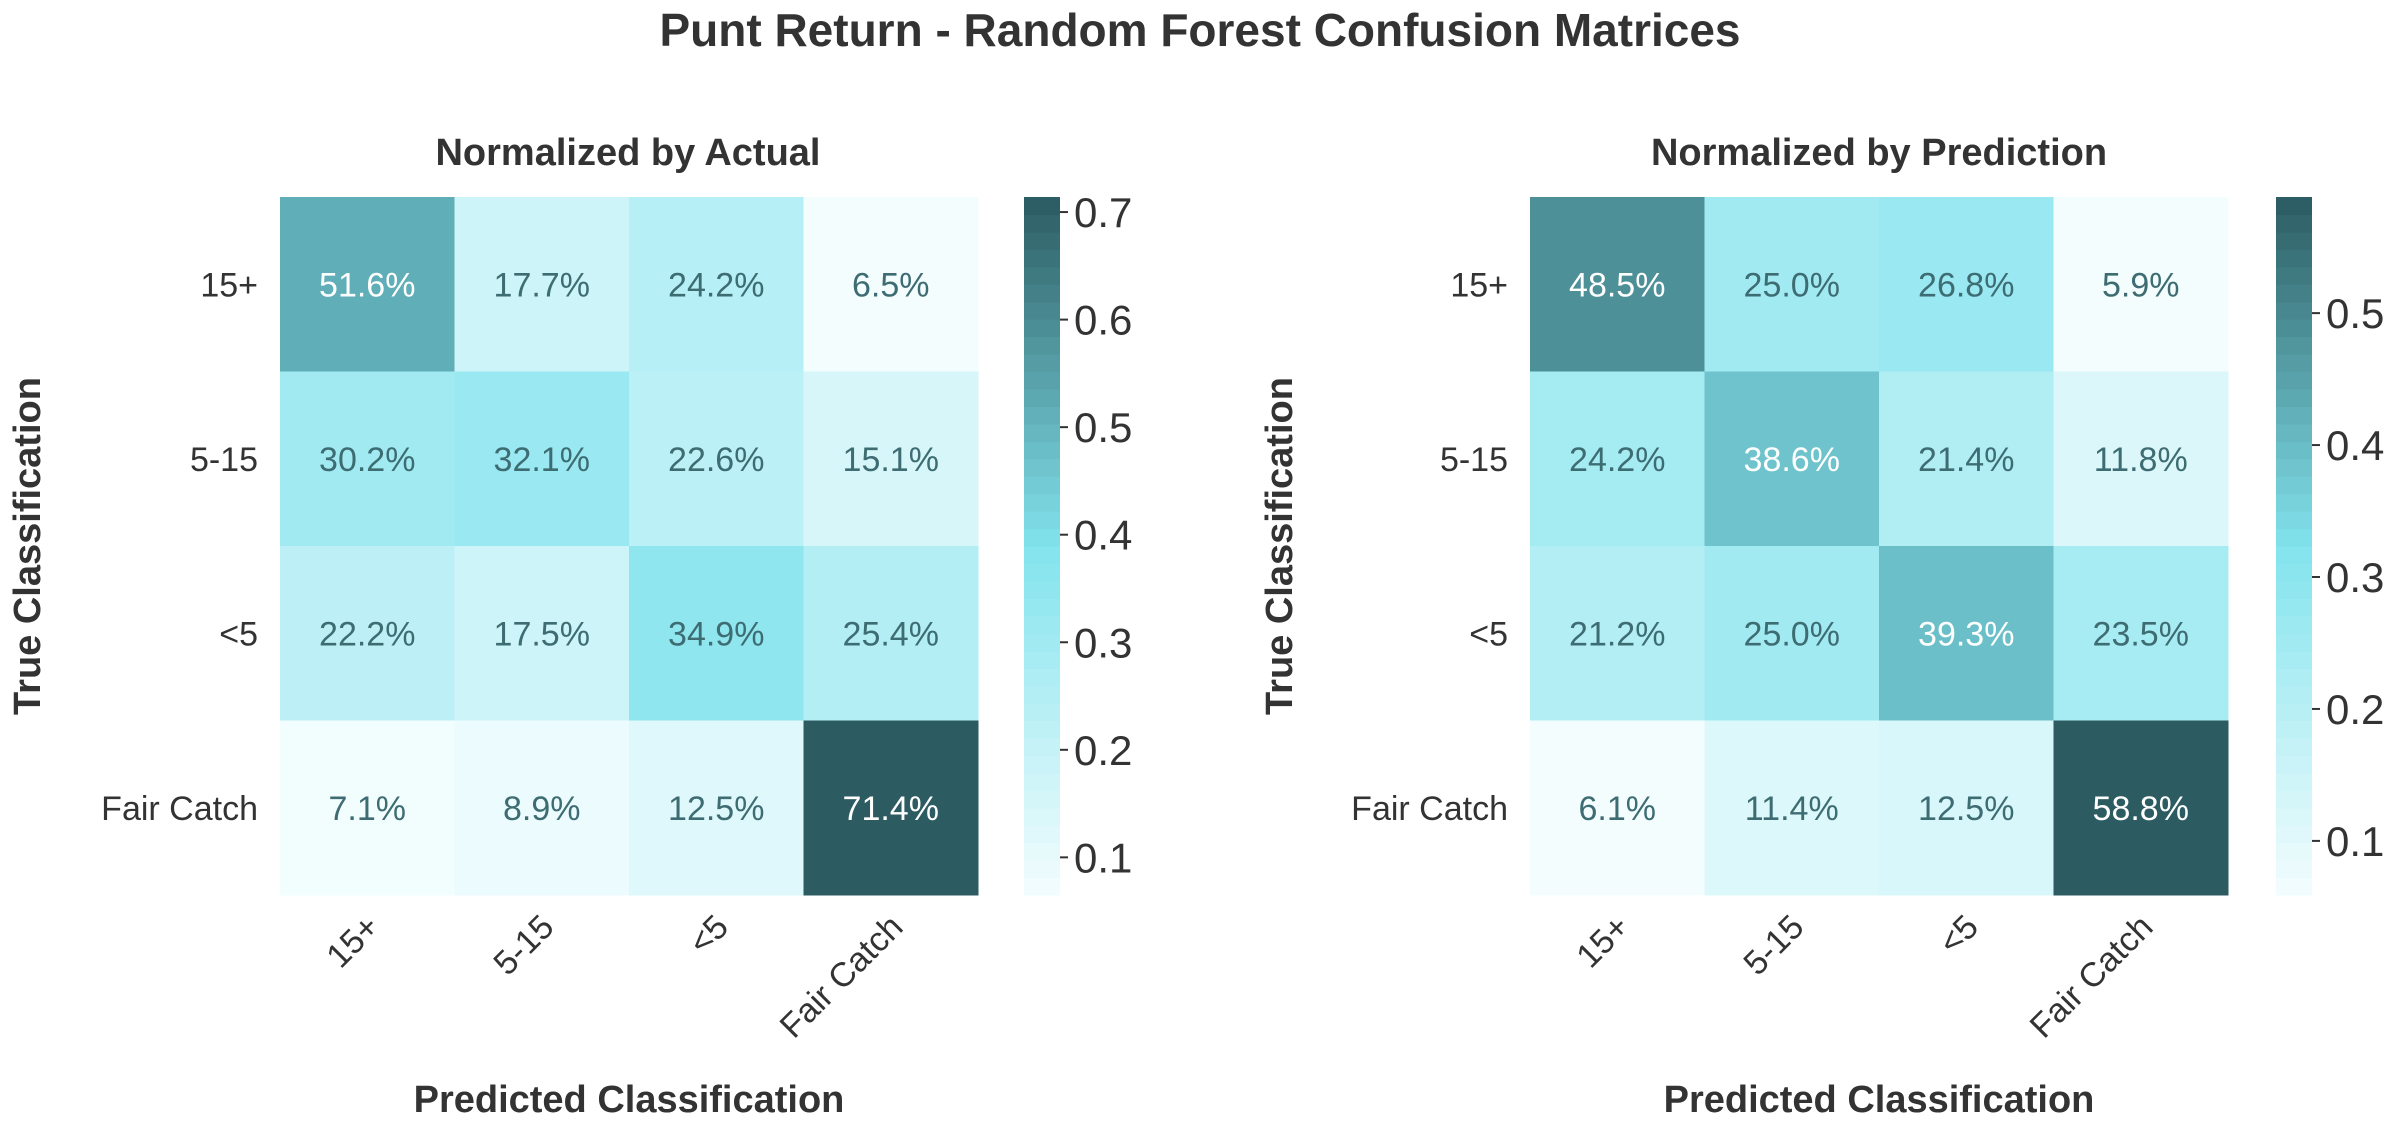  Describe the element at coordinates (627, 153) in the screenshot. I see `subplot-title: Normalized by Actual` at that location.